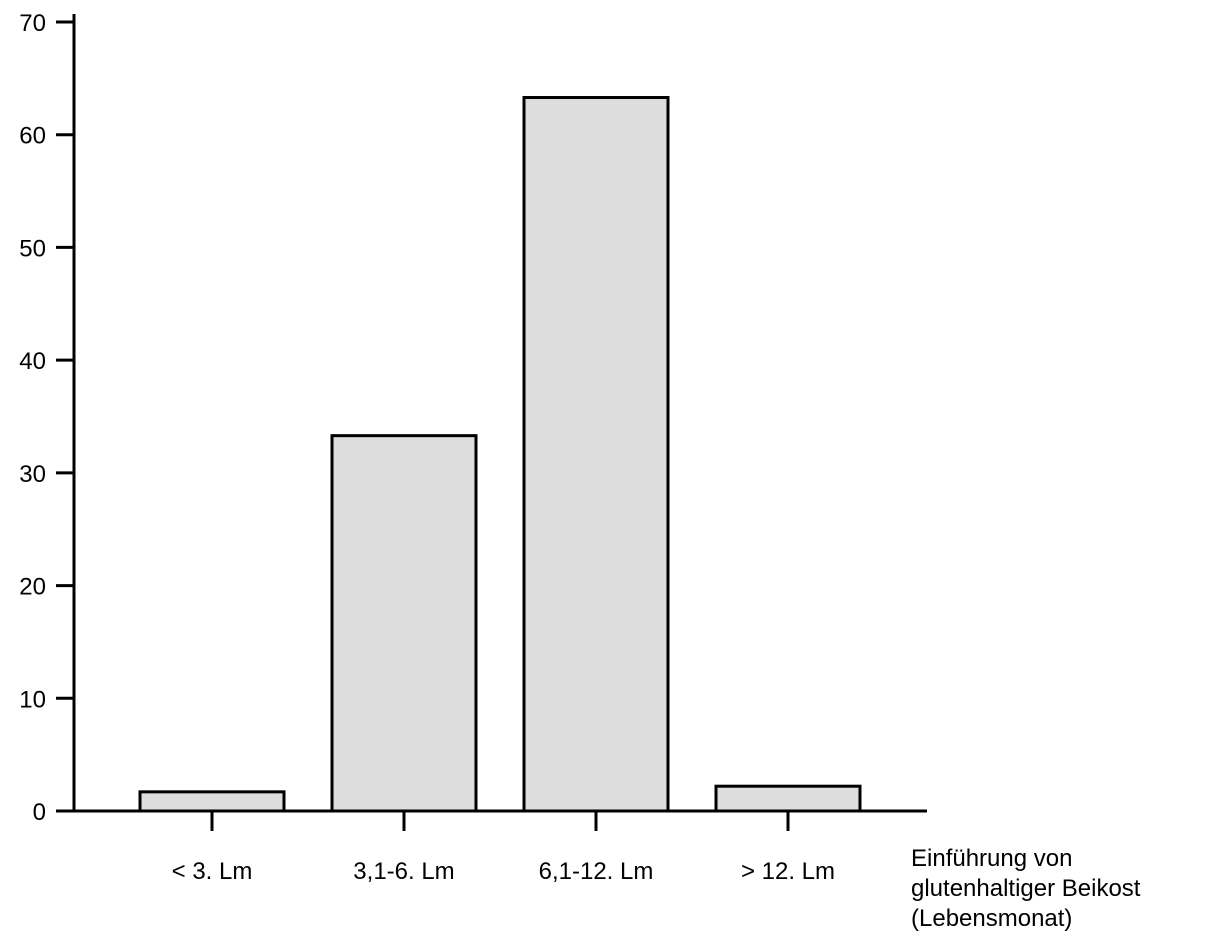  What do you see at coordinates (32, 474) in the screenshot?
I see `y-tick-label: 30` at bounding box center [32, 474].